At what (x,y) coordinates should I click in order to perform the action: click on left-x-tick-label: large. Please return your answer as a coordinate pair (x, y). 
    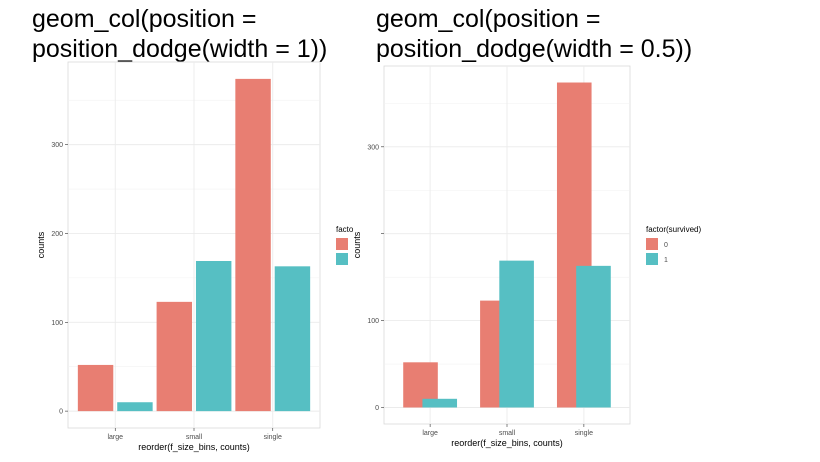
    Looking at the image, I should click on (115, 437).